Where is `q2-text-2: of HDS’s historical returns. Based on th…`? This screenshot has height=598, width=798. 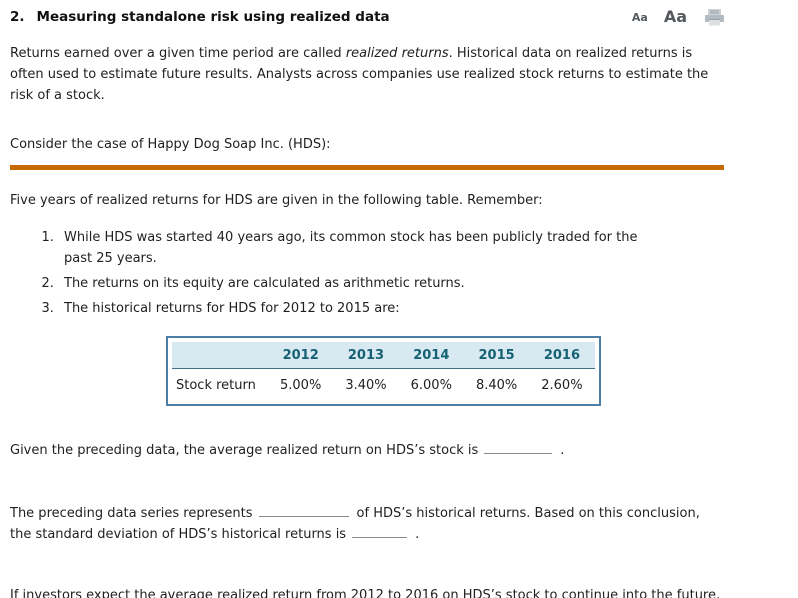
q2-text-2: of HDS’s historical returns. Based on th… is located at coordinates (355, 524).